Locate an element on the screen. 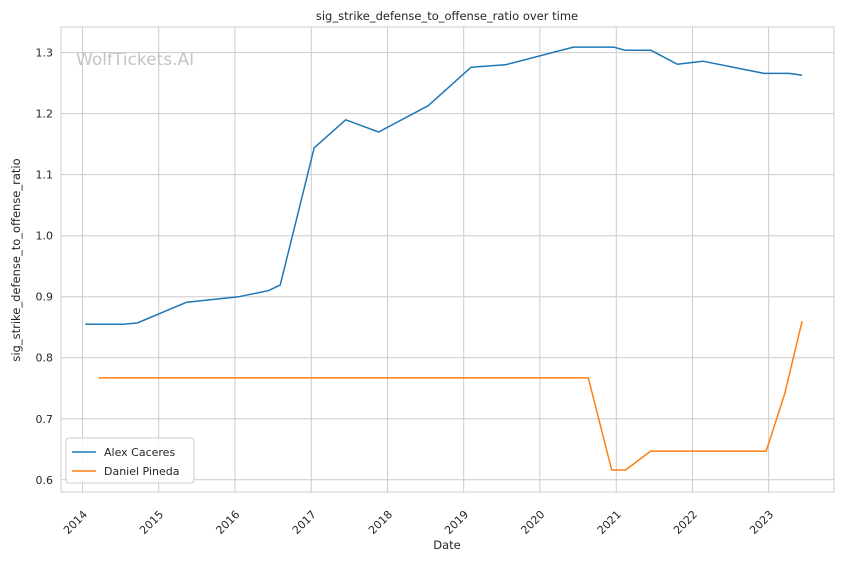 The height and width of the screenshot is (561, 844). x-tick-label: 2018 is located at coordinates (380, 522).